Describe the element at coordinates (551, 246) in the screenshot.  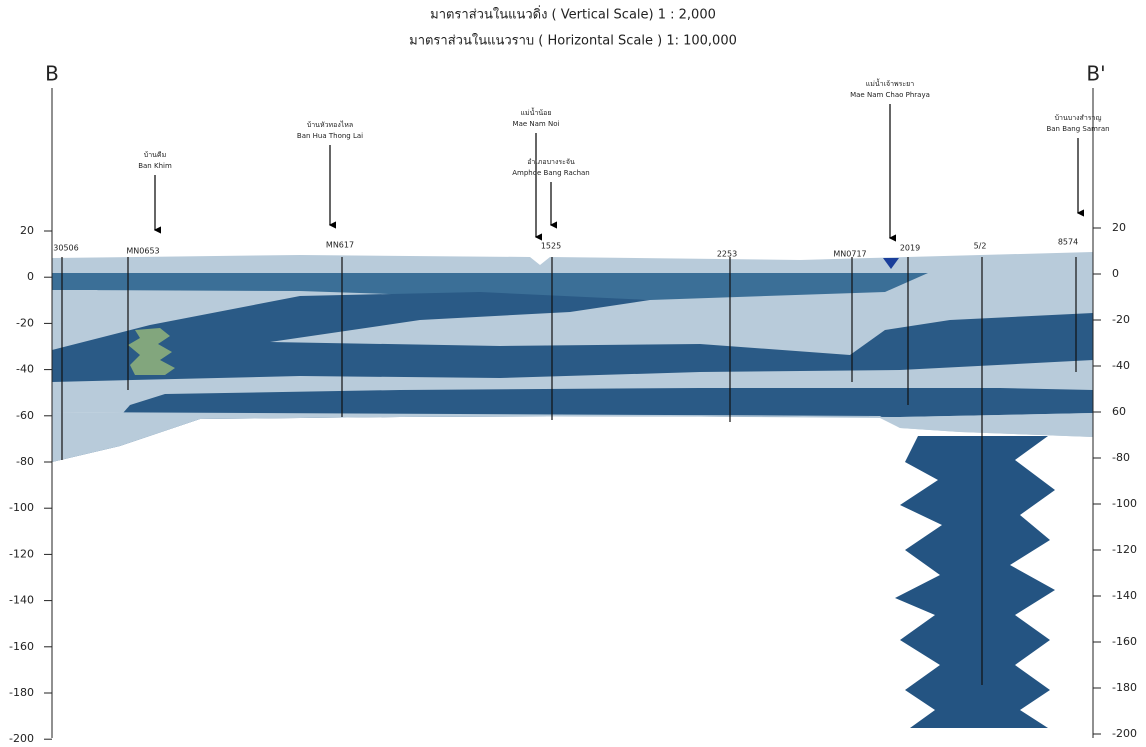
I see `well-label: 1525` at that location.